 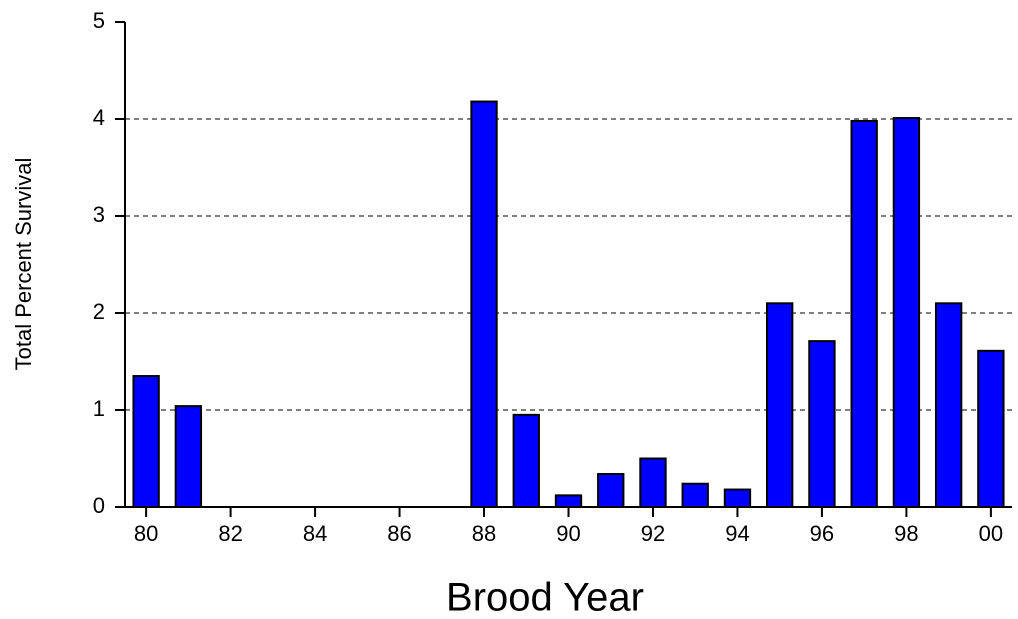 I want to click on y-tick-label: 4, so click(x=99, y=117).